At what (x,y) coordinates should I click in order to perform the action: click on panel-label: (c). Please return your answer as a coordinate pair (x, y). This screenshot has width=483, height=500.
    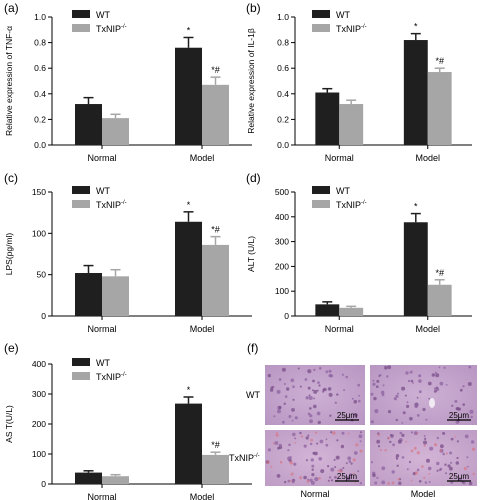
    Looking at the image, I should click on (11, 178).